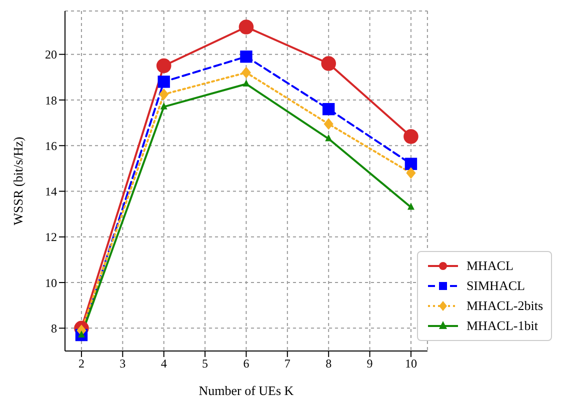 This screenshot has width=574, height=409. What do you see at coordinates (81, 363) in the screenshot?
I see `x-tick-label: 2` at bounding box center [81, 363].